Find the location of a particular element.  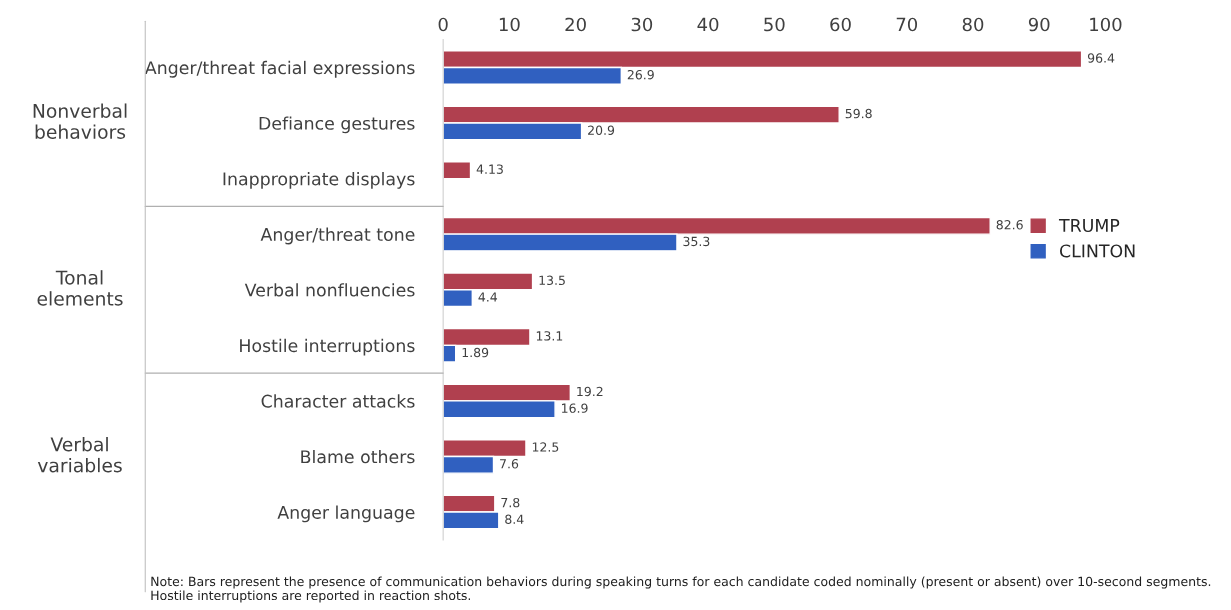

y-tick-label: Blame others is located at coordinates (358, 456).